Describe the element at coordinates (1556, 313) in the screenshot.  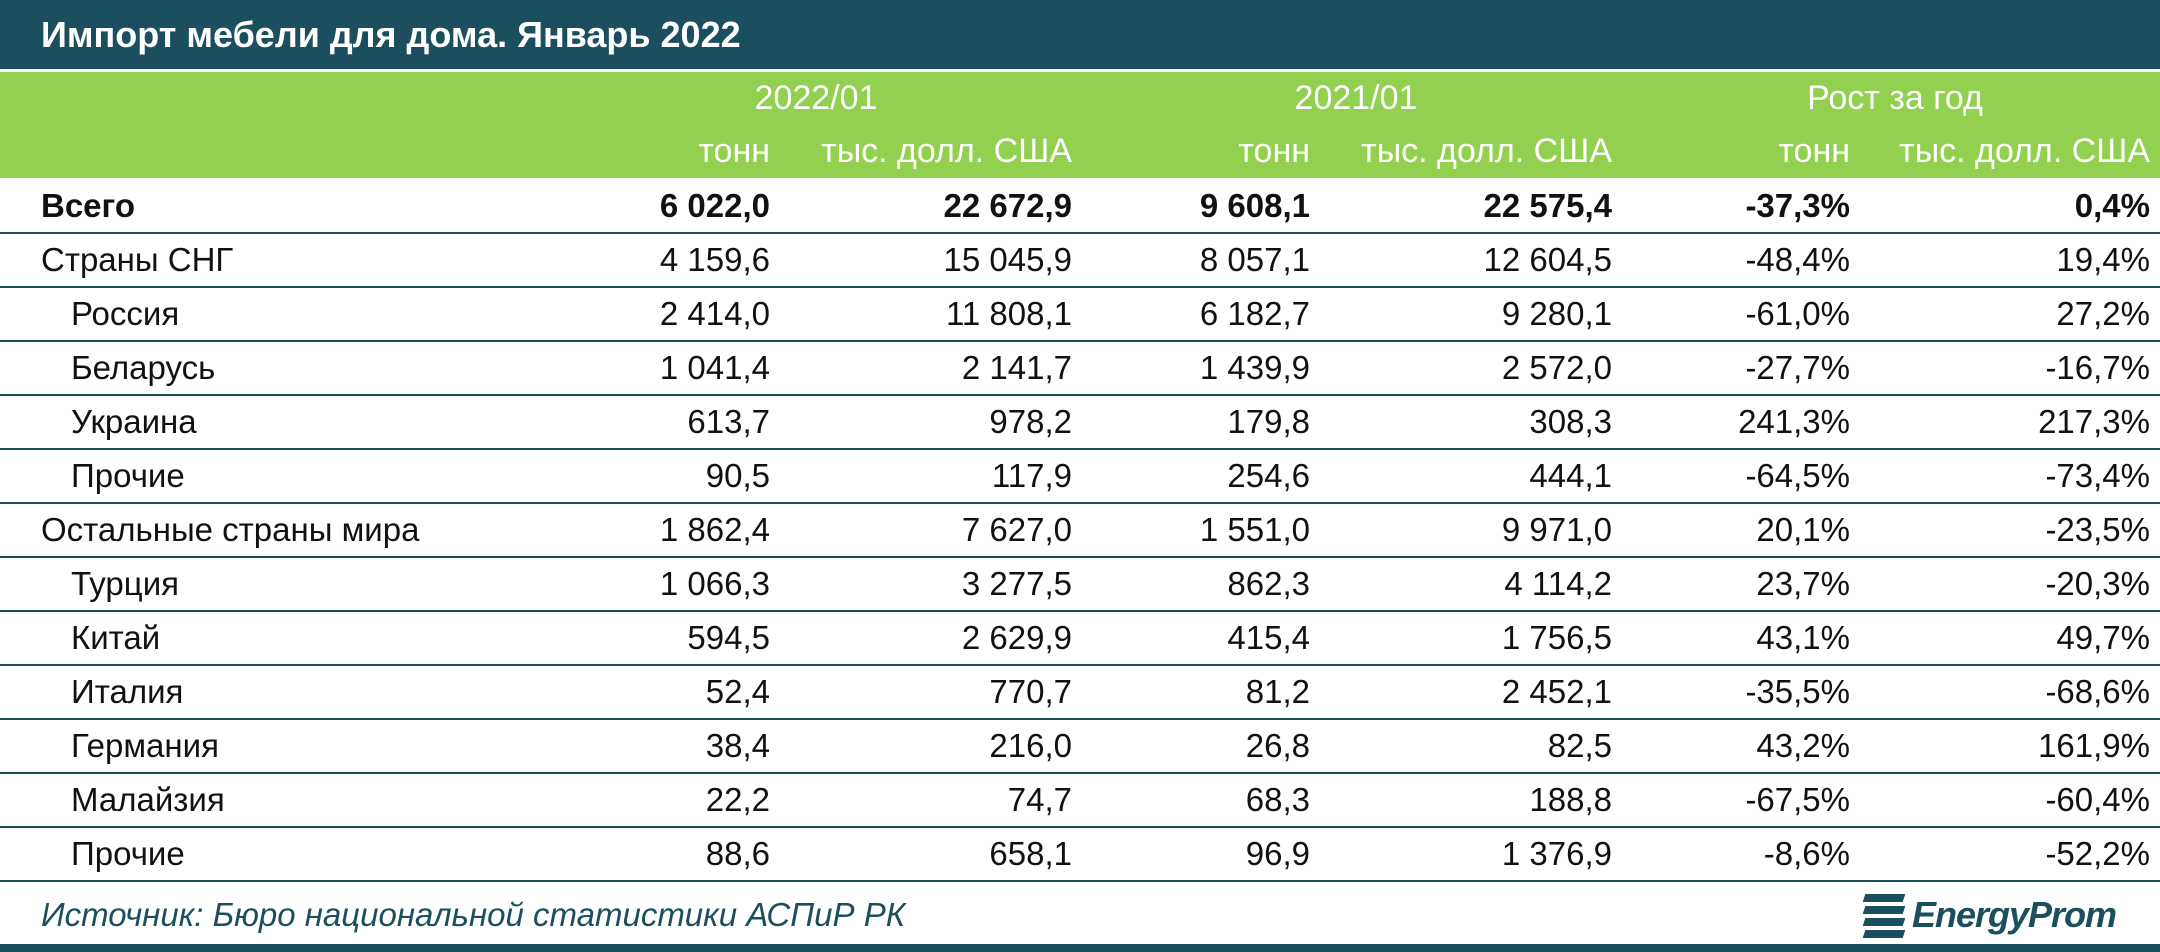
I see `cell-usd-2021: 9 280,1` at that location.